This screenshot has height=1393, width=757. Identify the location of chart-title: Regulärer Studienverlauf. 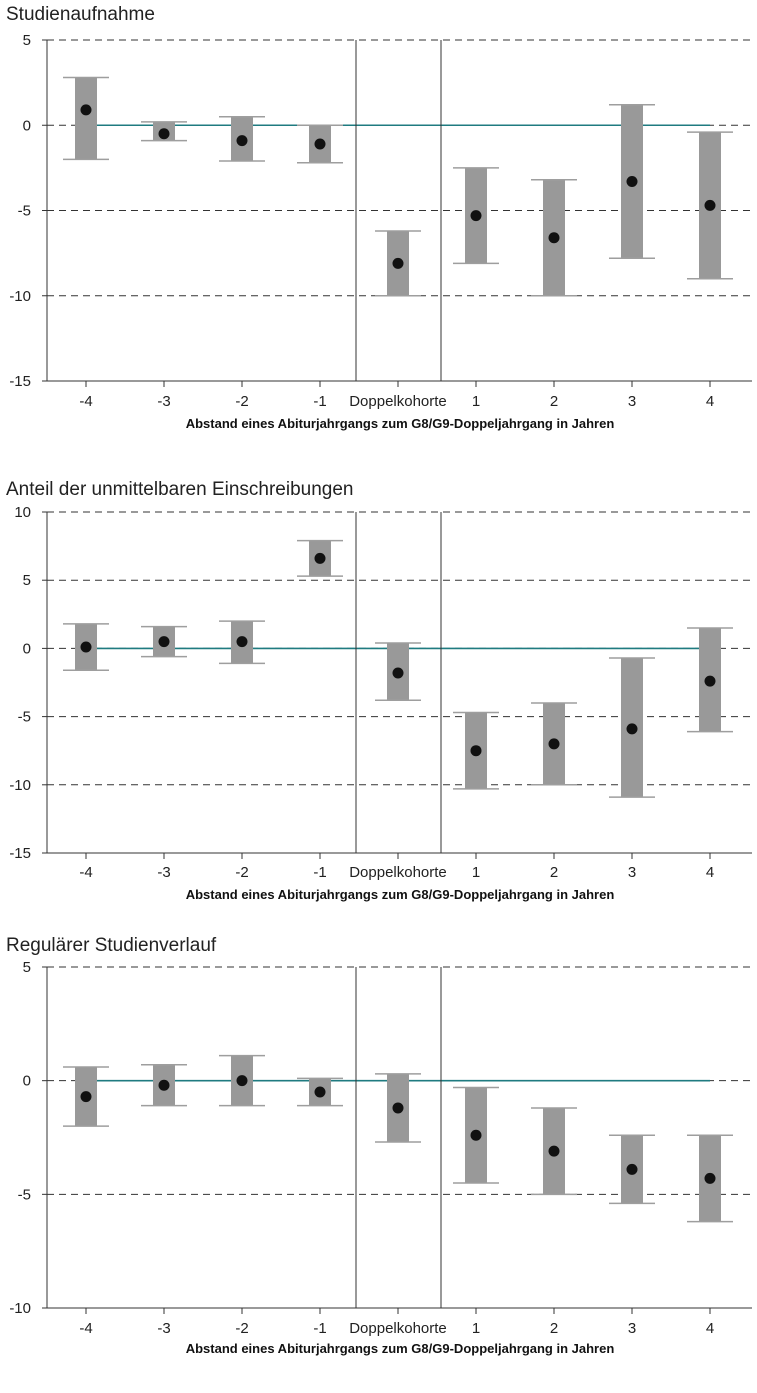
(111, 945).